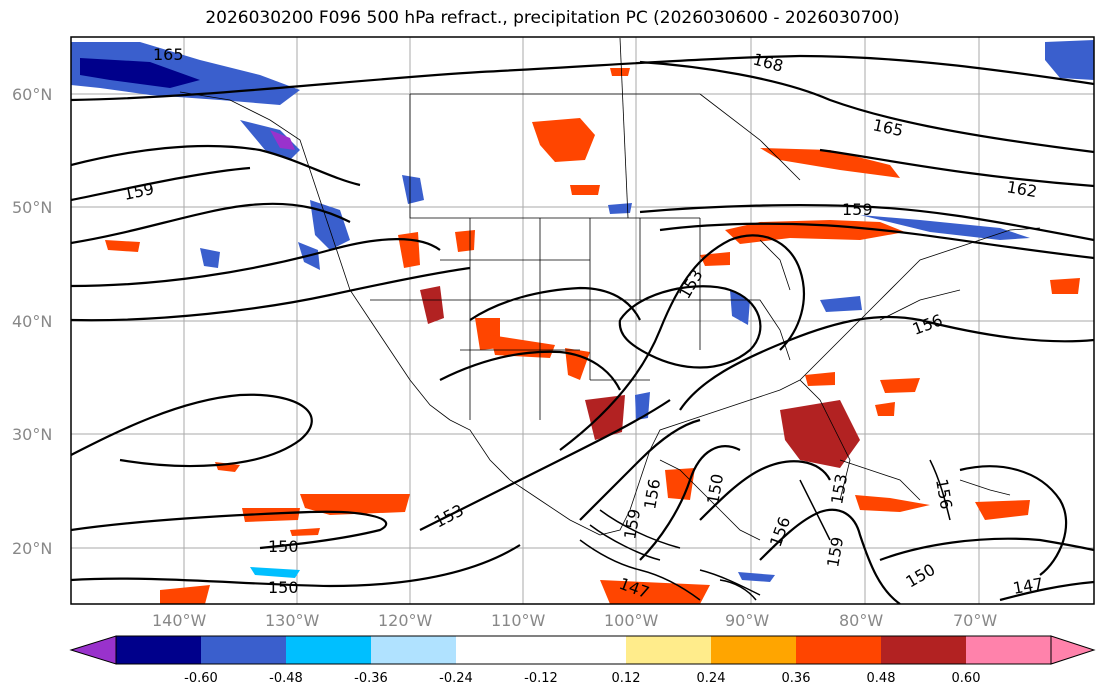 The width and height of the screenshot is (1105, 698). Describe the element at coordinates (518, 620) in the screenshot. I see `lon-label: 110°W` at that location.